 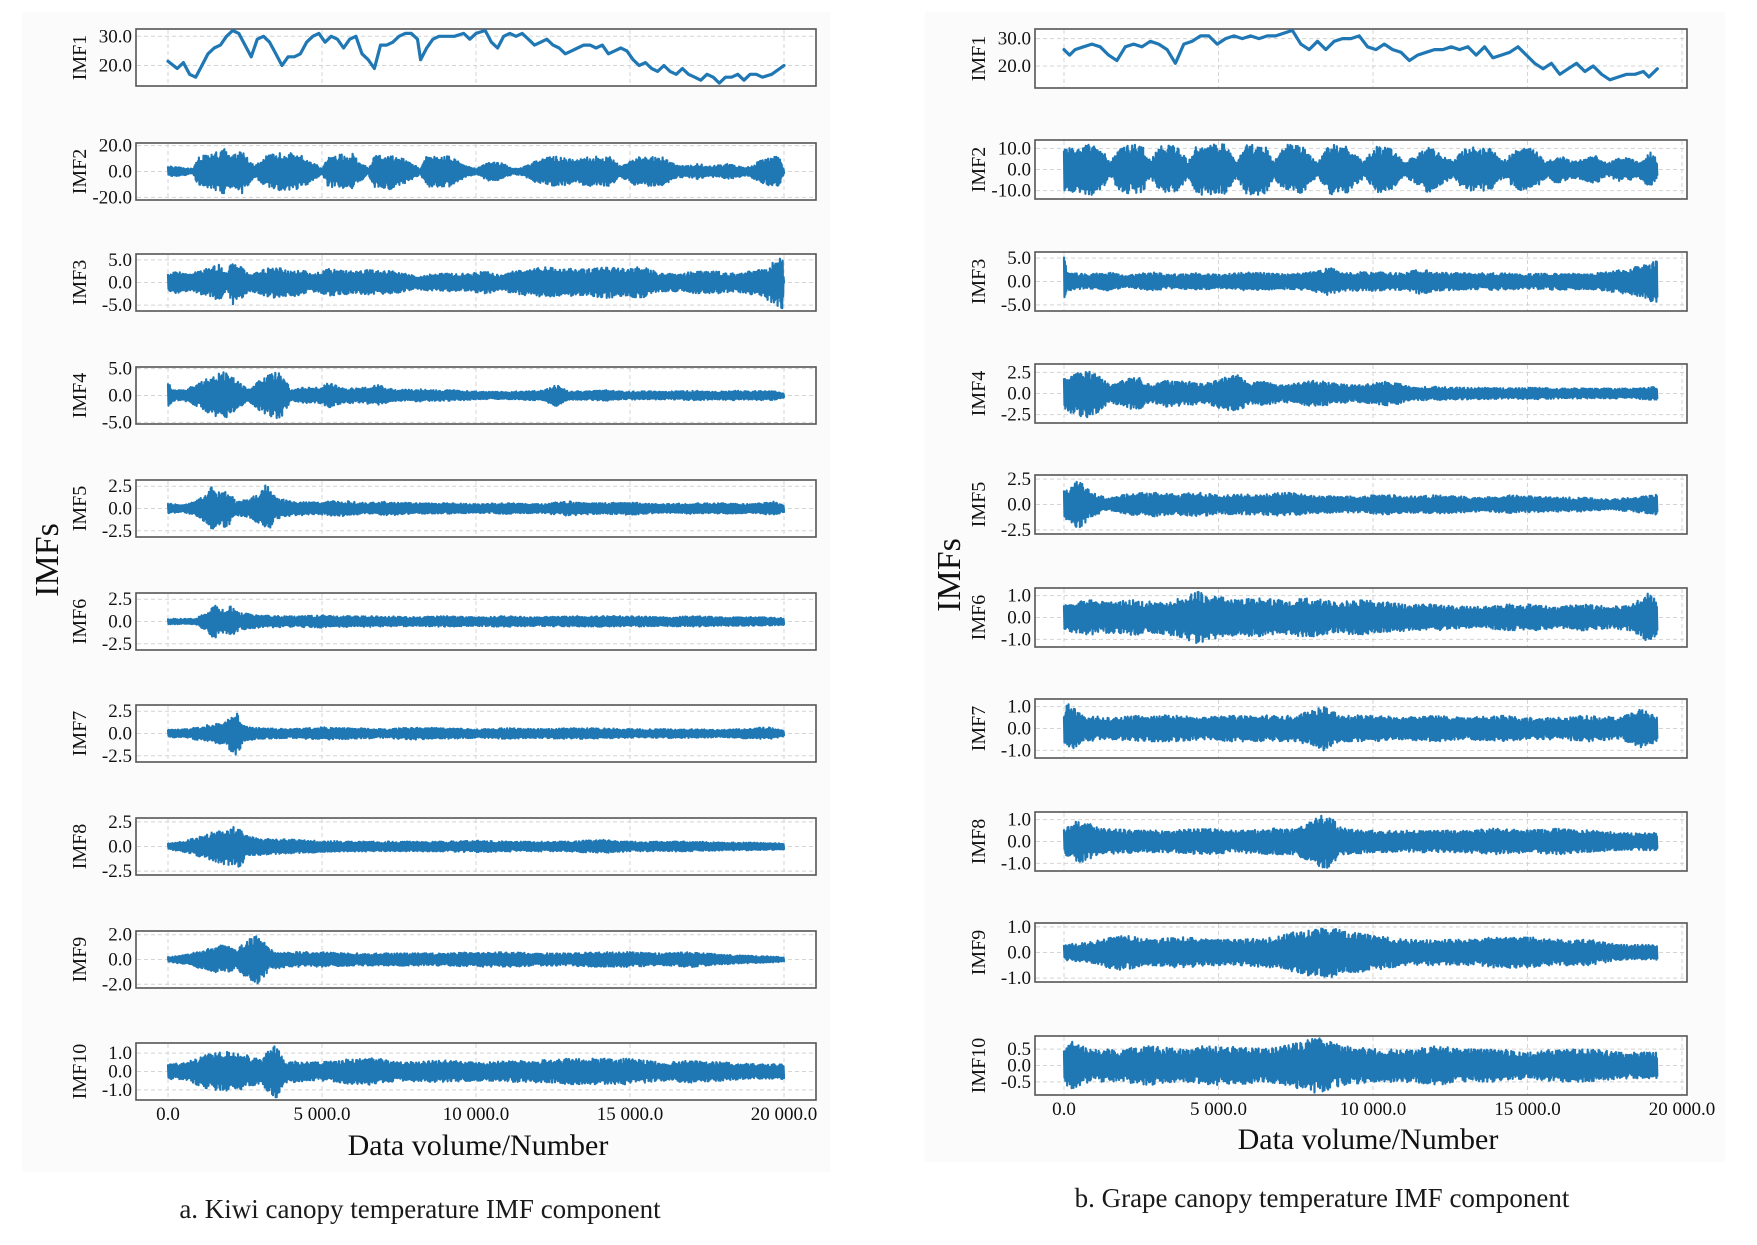 I want to click on series-line-imf10, so click(x=476, y=1072).